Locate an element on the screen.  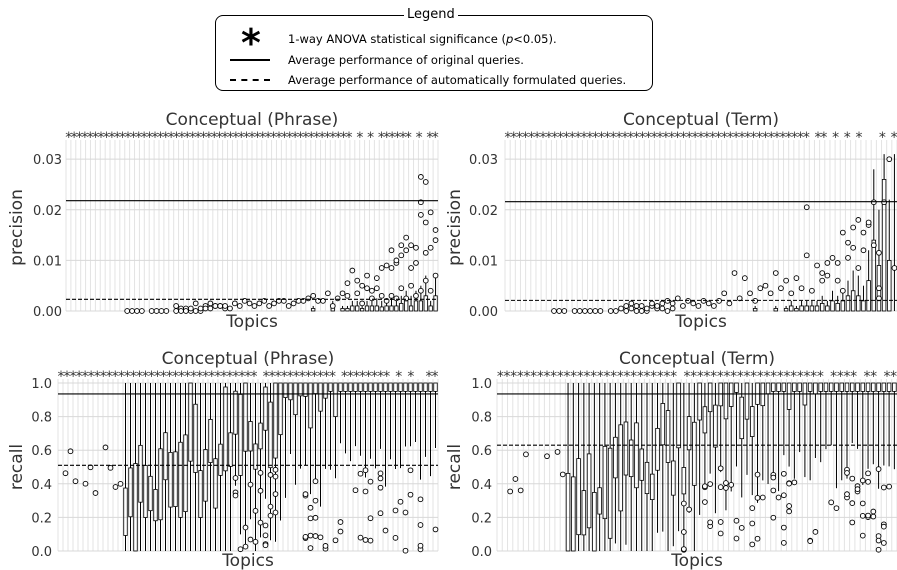
legend-item-original: Average performance of original queries. is located at coordinates (377, 60).